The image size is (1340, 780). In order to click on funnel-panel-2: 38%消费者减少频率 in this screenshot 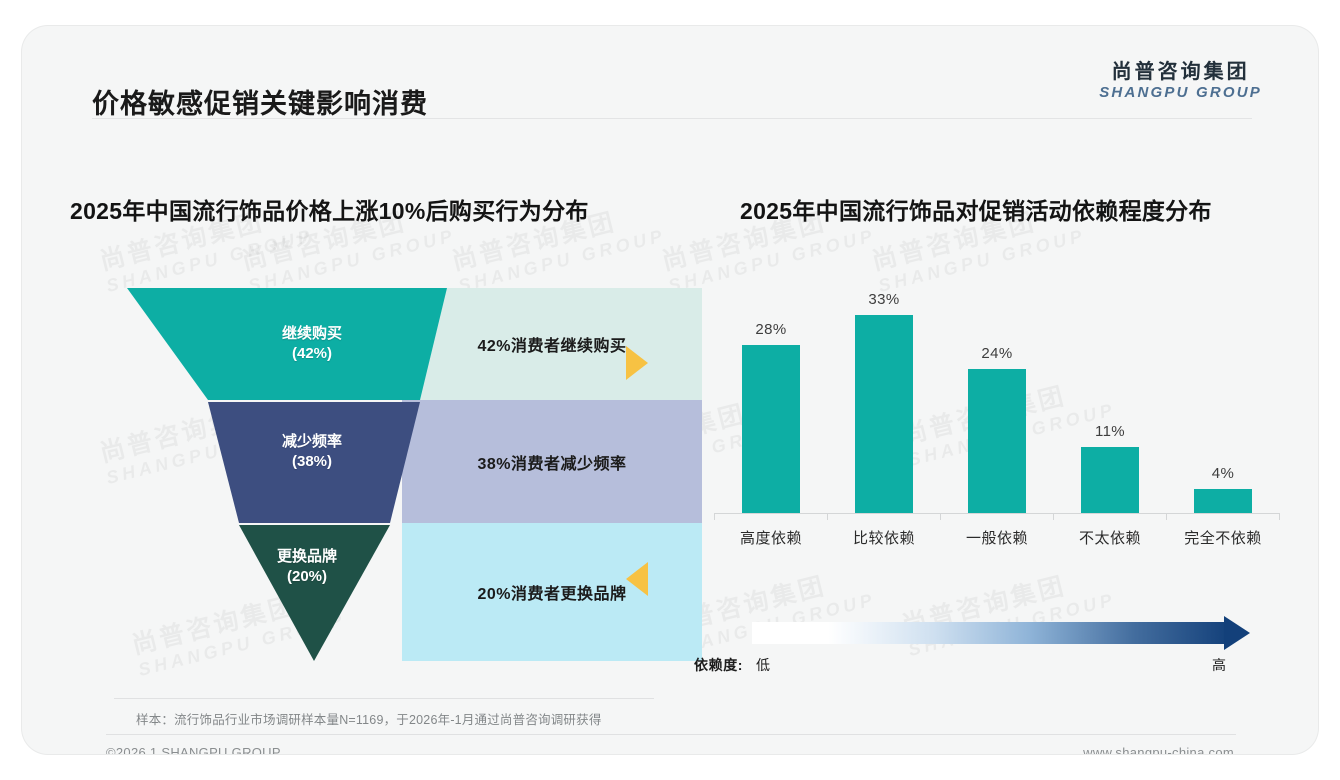, I will do `click(552, 461)`.